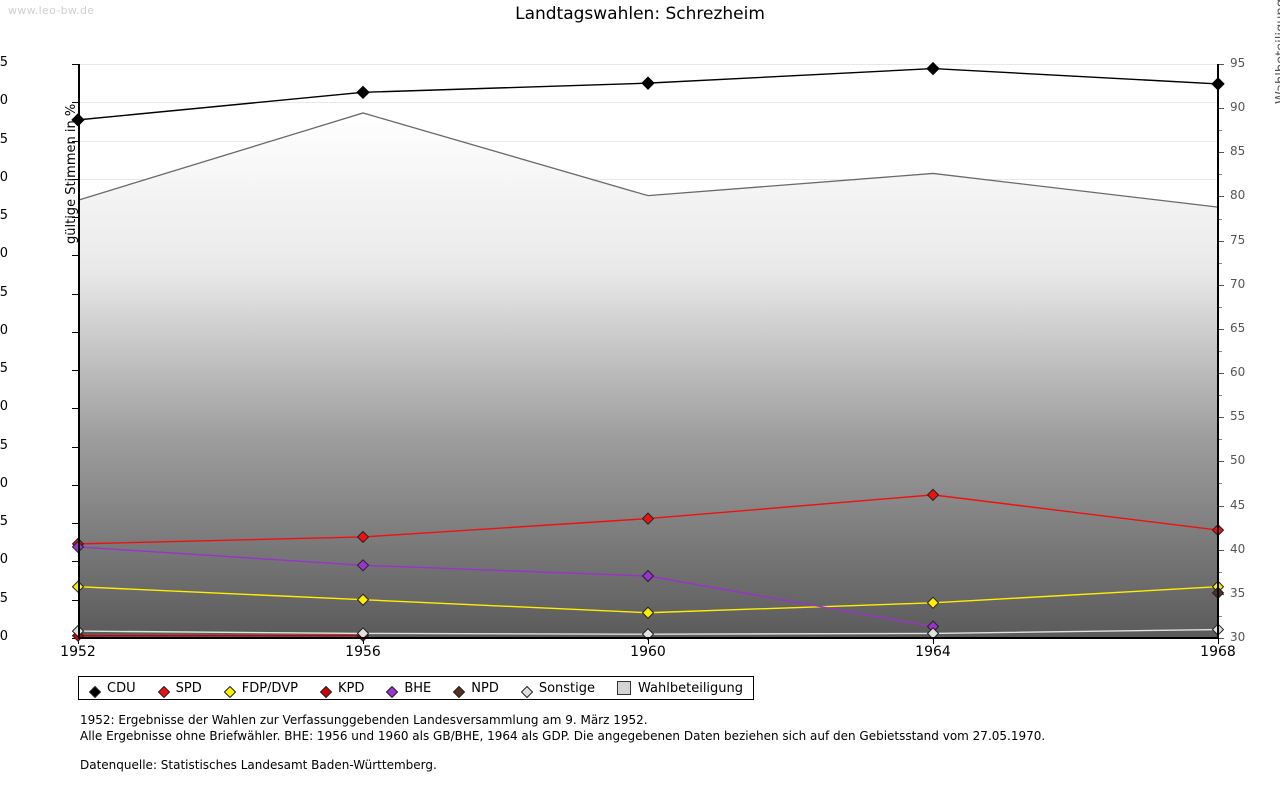 This screenshot has width=1280, height=791. What do you see at coordinates (4, 139) in the screenshot?
I see `y-axis-tick-label: 65` at bounding box center [4, 139].